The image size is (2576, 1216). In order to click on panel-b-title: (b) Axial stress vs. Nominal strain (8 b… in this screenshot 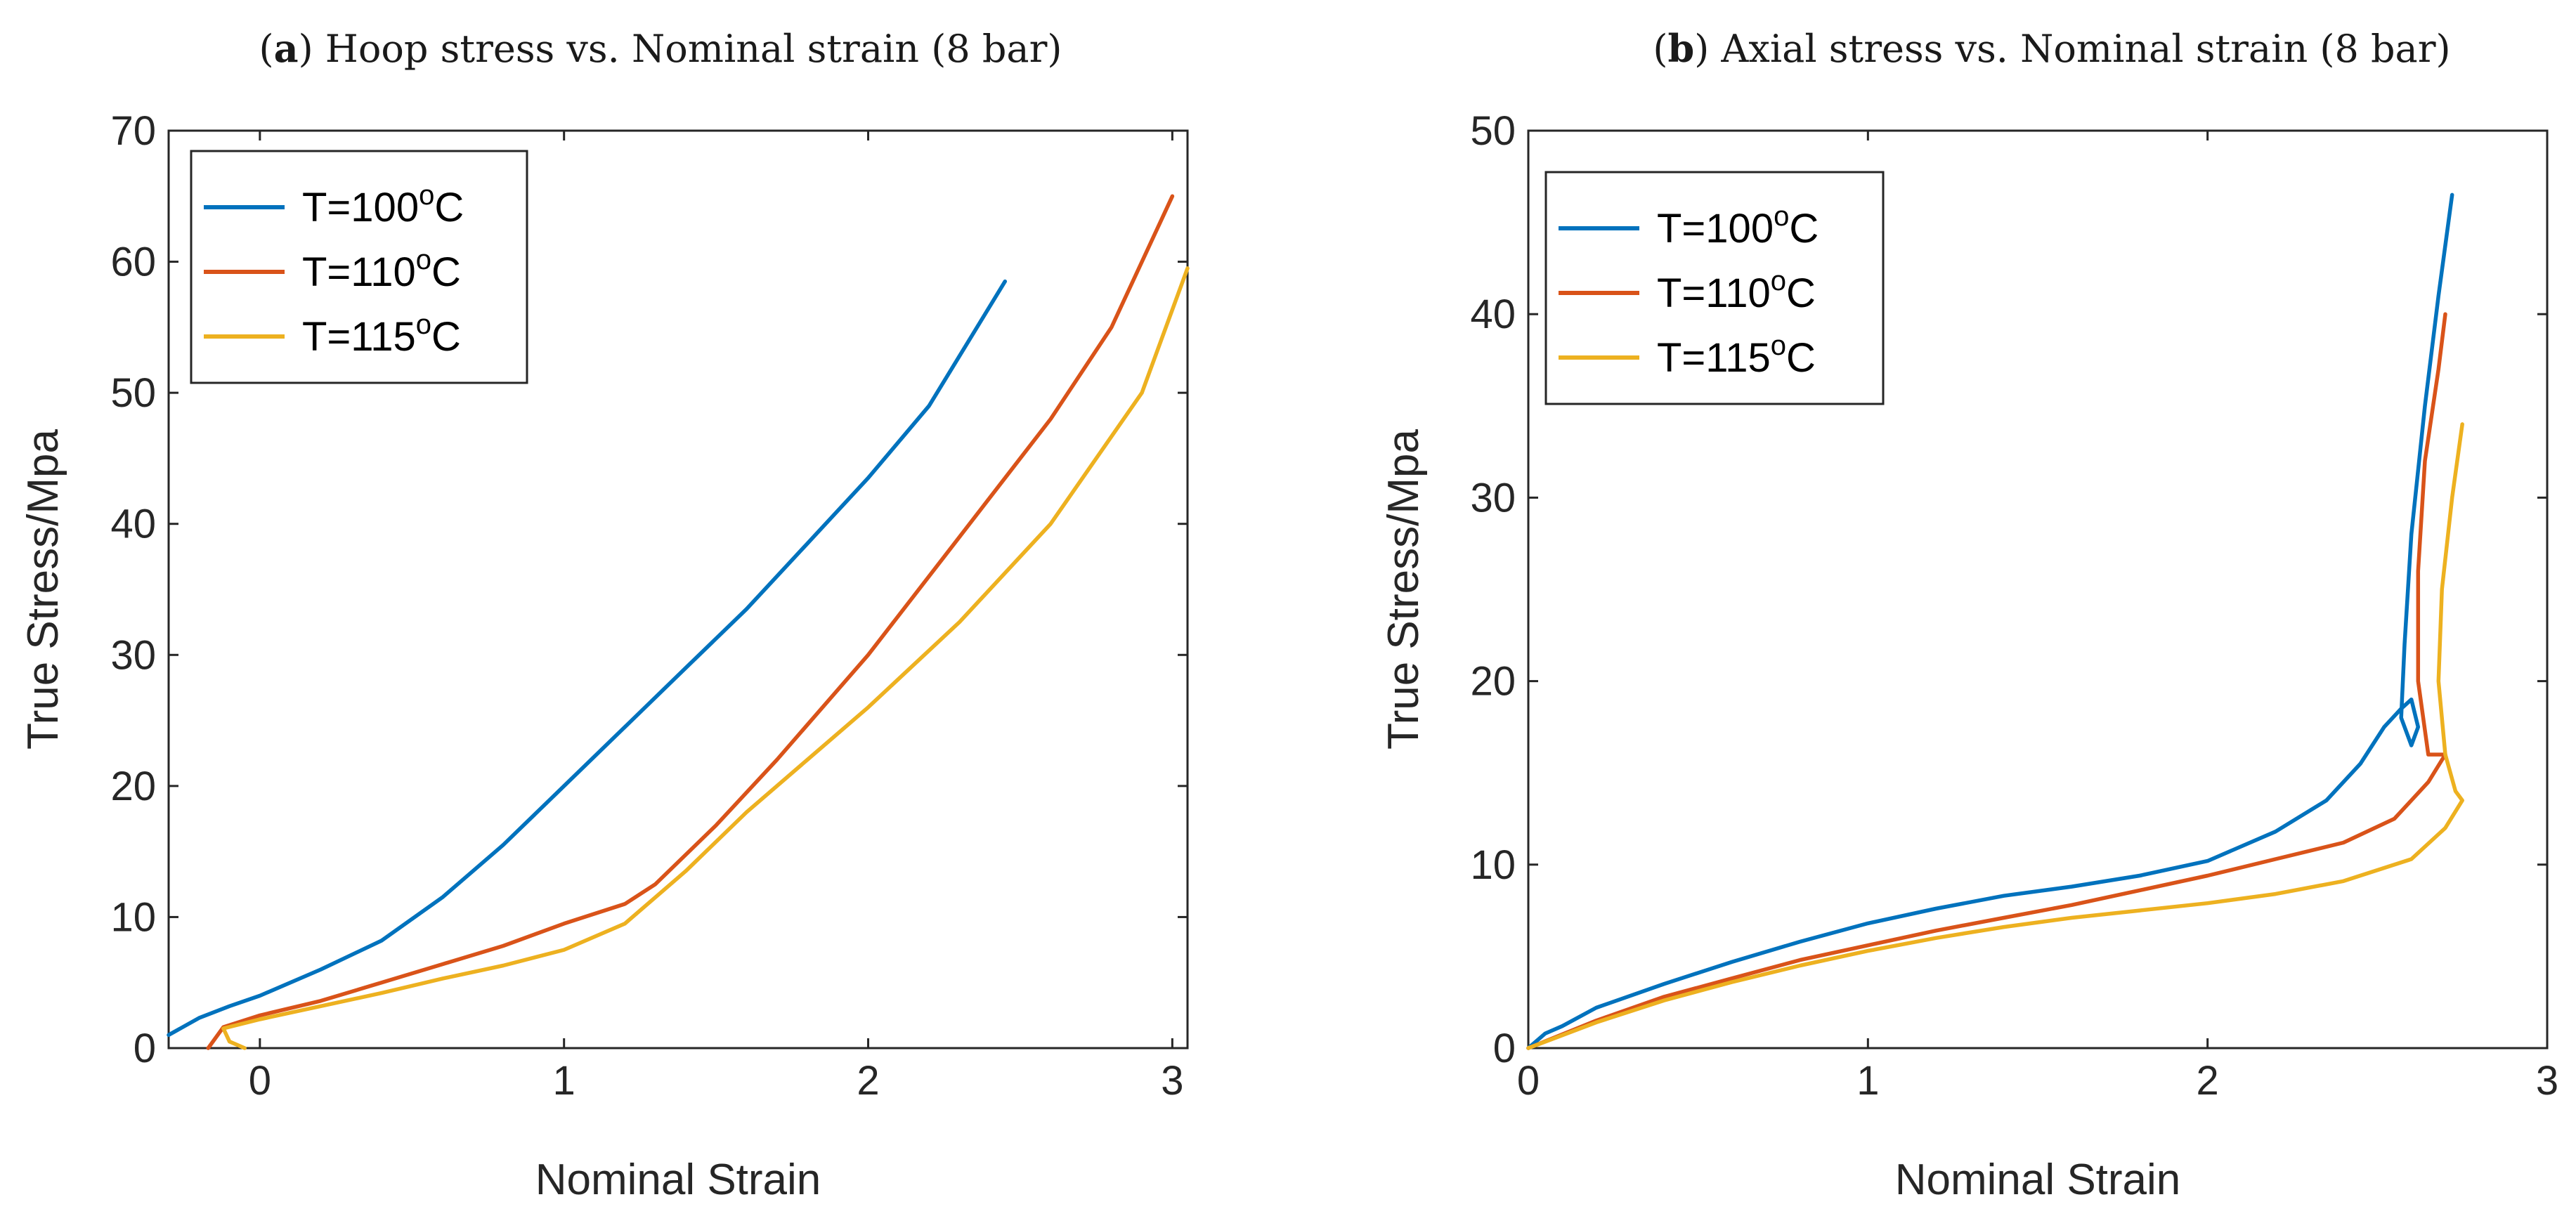, I will do `click(2051, 49)`.